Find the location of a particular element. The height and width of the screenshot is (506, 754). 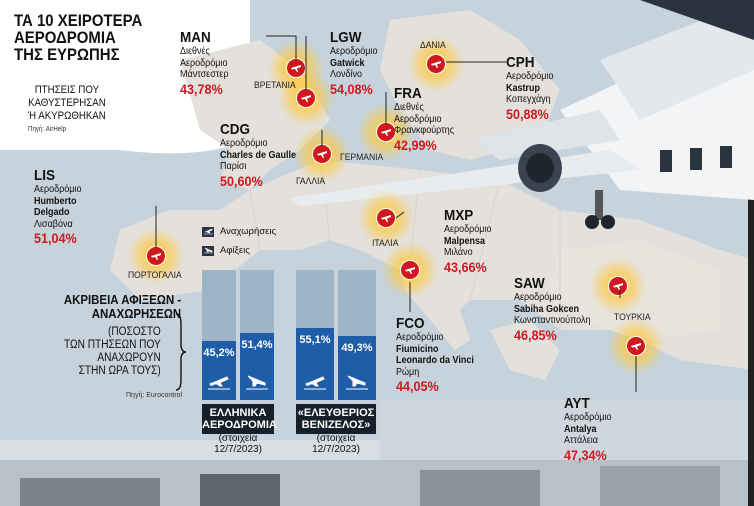

brace is located at coordinates (181, 352).